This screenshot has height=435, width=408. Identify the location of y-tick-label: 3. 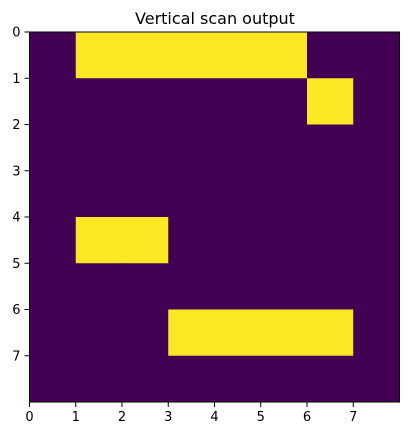
(16, 171).